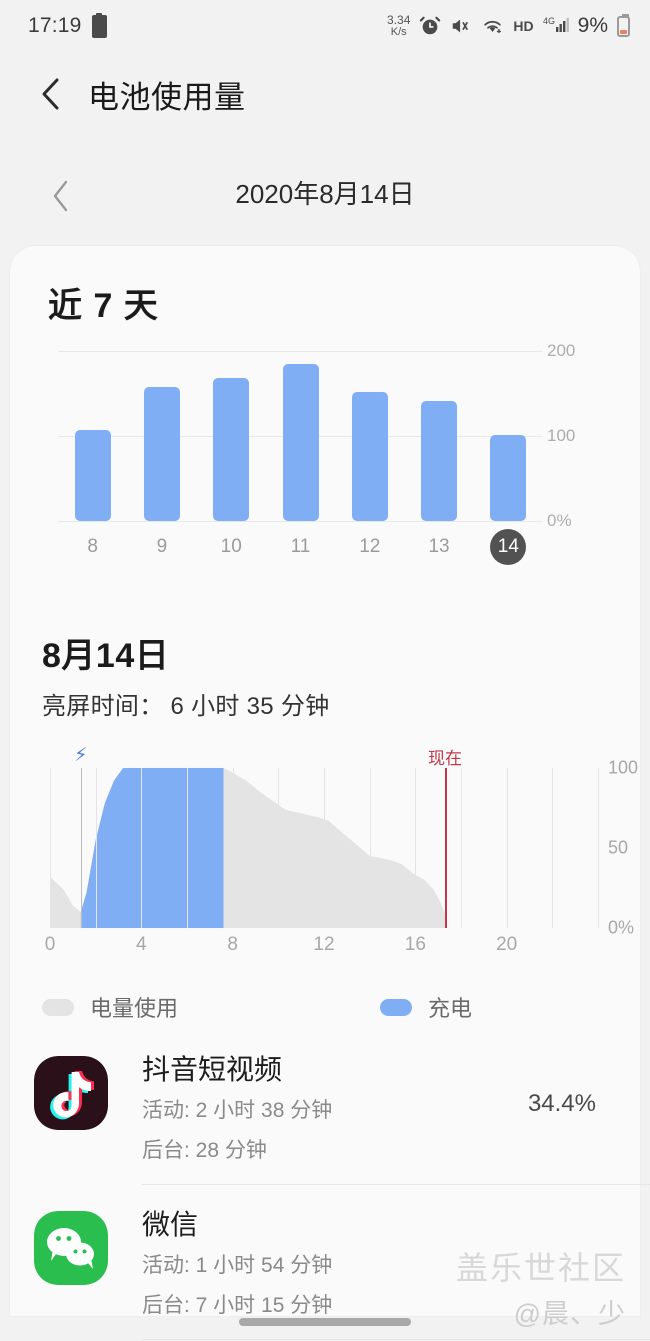 This screenshot has width=650, height=1341. I want to click on legend-item-charging: 充电, so click(426, 1007).